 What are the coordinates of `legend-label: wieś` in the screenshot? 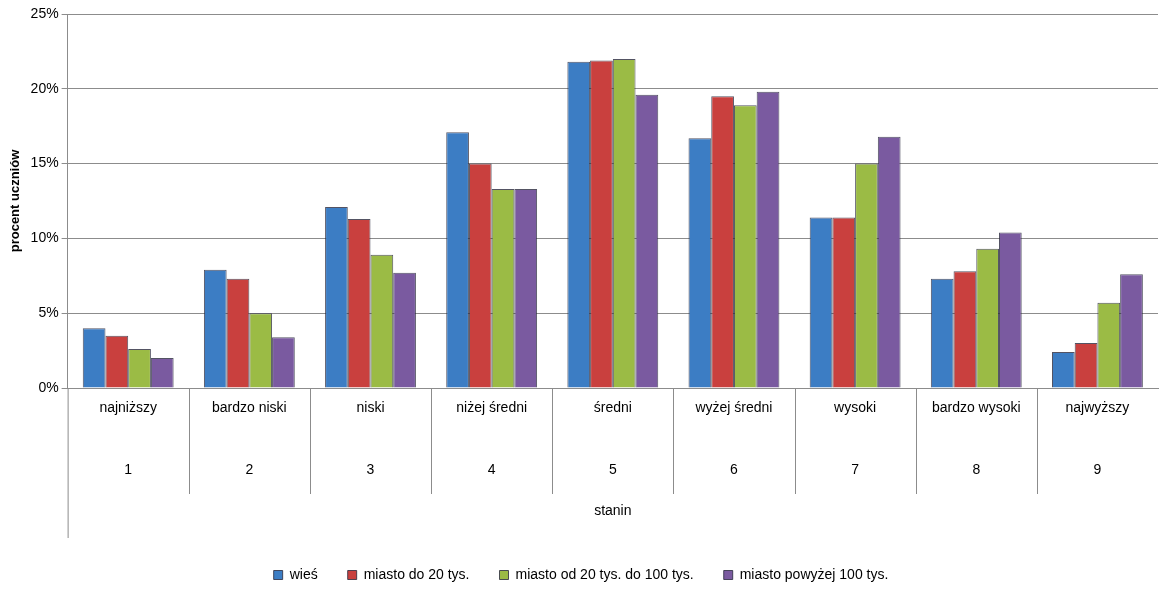 It's located at (303, 573).